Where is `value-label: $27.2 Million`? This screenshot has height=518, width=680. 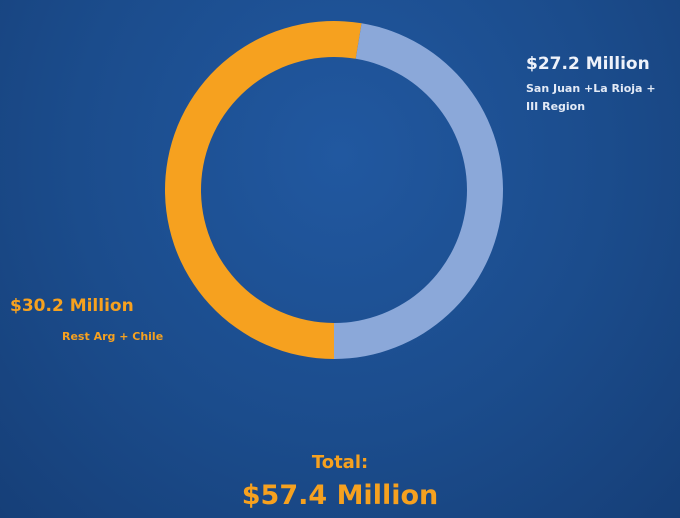
value-label: $27.2 Million is located at coordinates (588, 64).